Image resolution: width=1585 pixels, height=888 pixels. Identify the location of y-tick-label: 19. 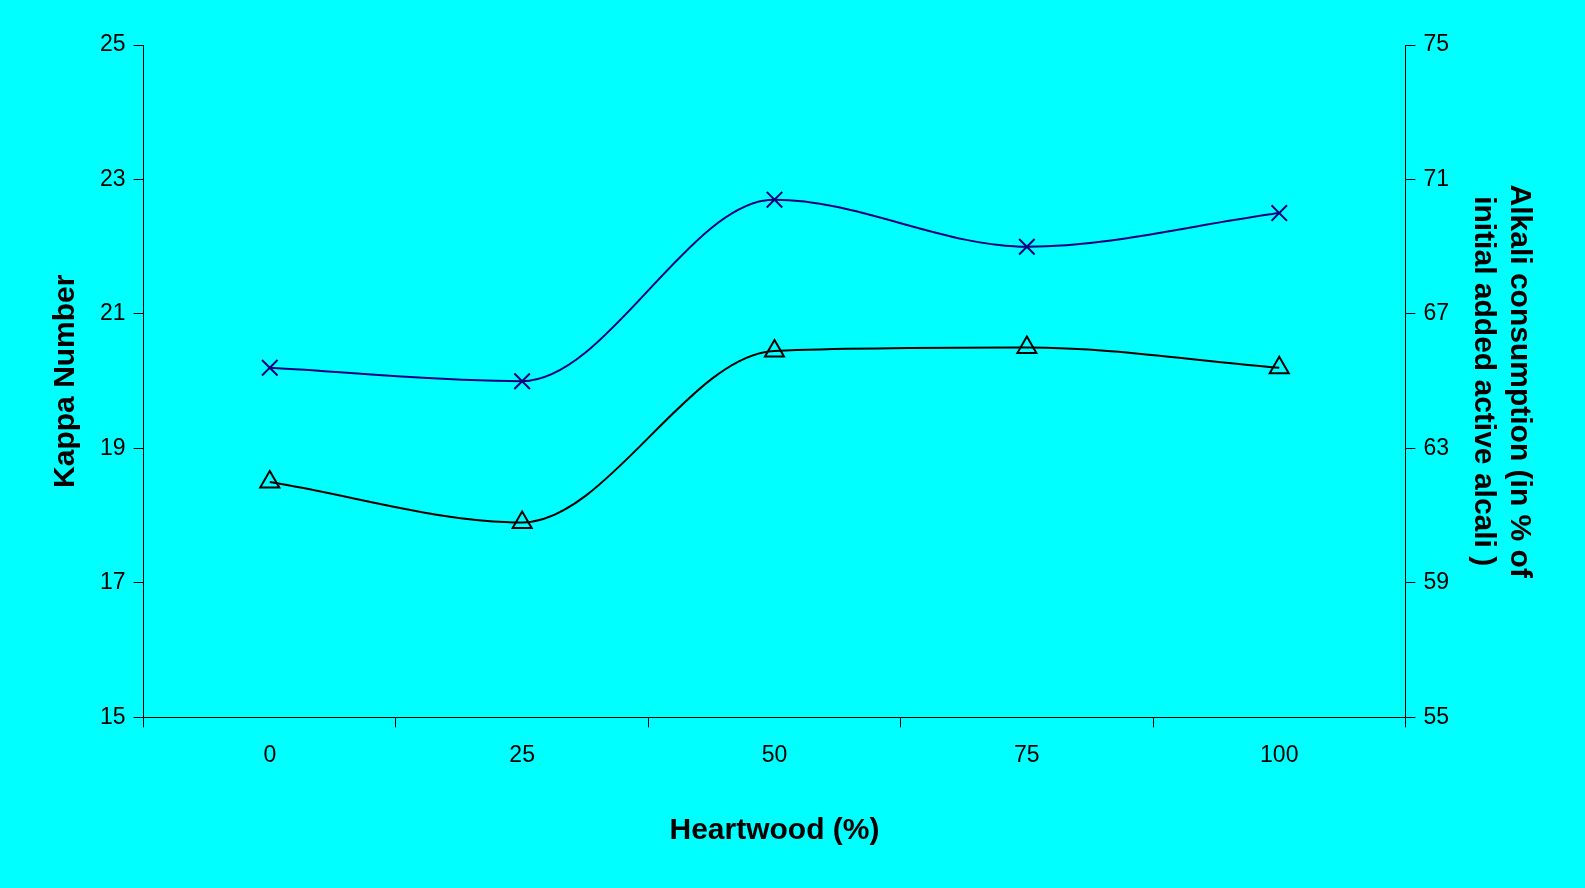
(112, 446).